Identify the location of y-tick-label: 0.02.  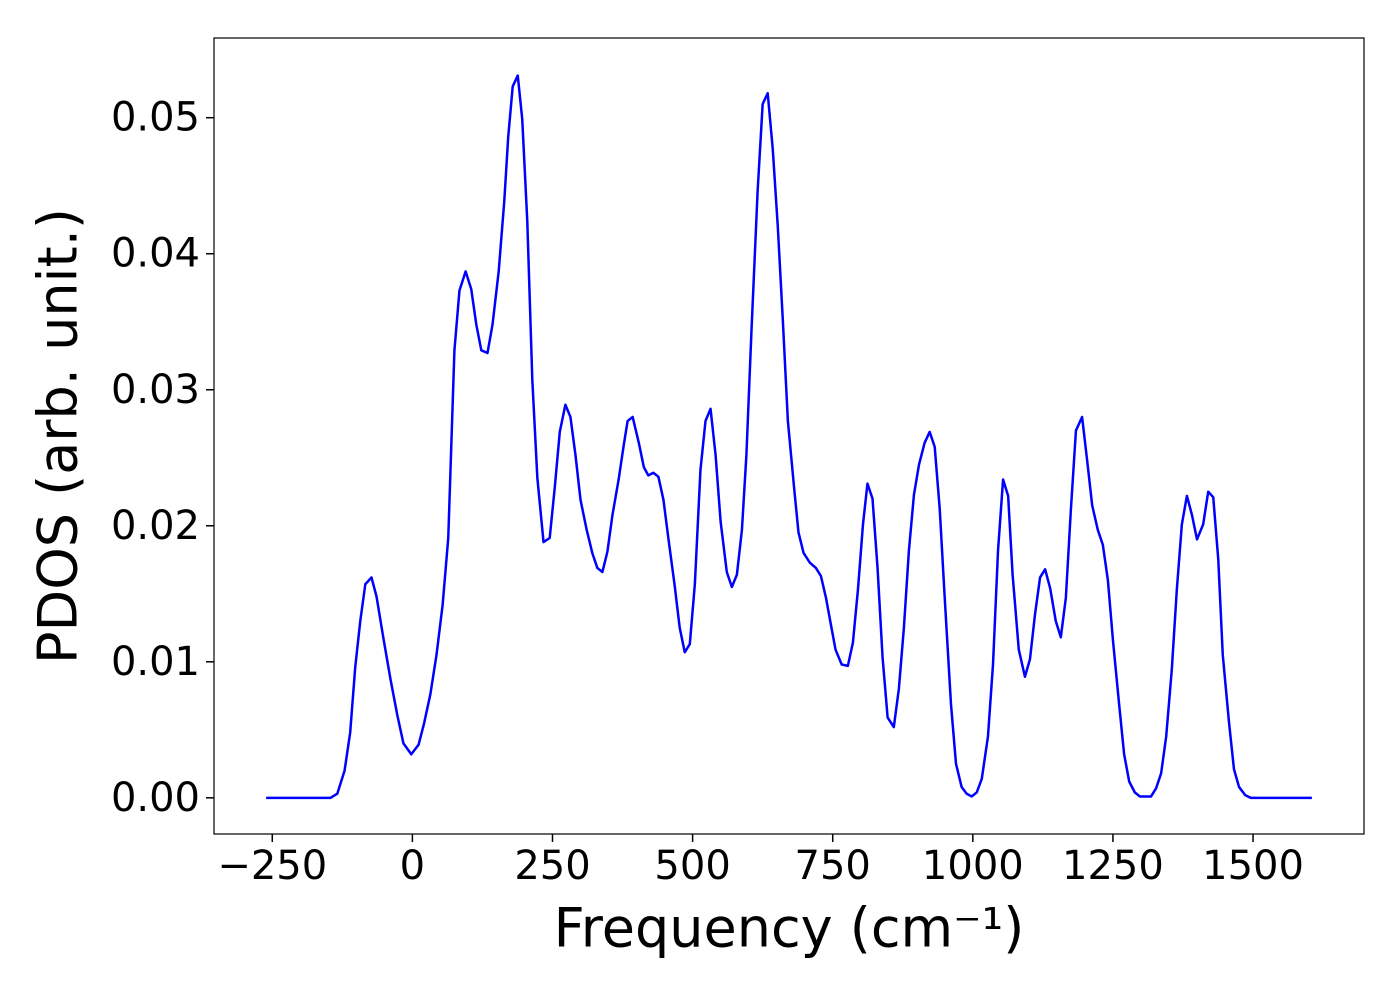
(155, 526).